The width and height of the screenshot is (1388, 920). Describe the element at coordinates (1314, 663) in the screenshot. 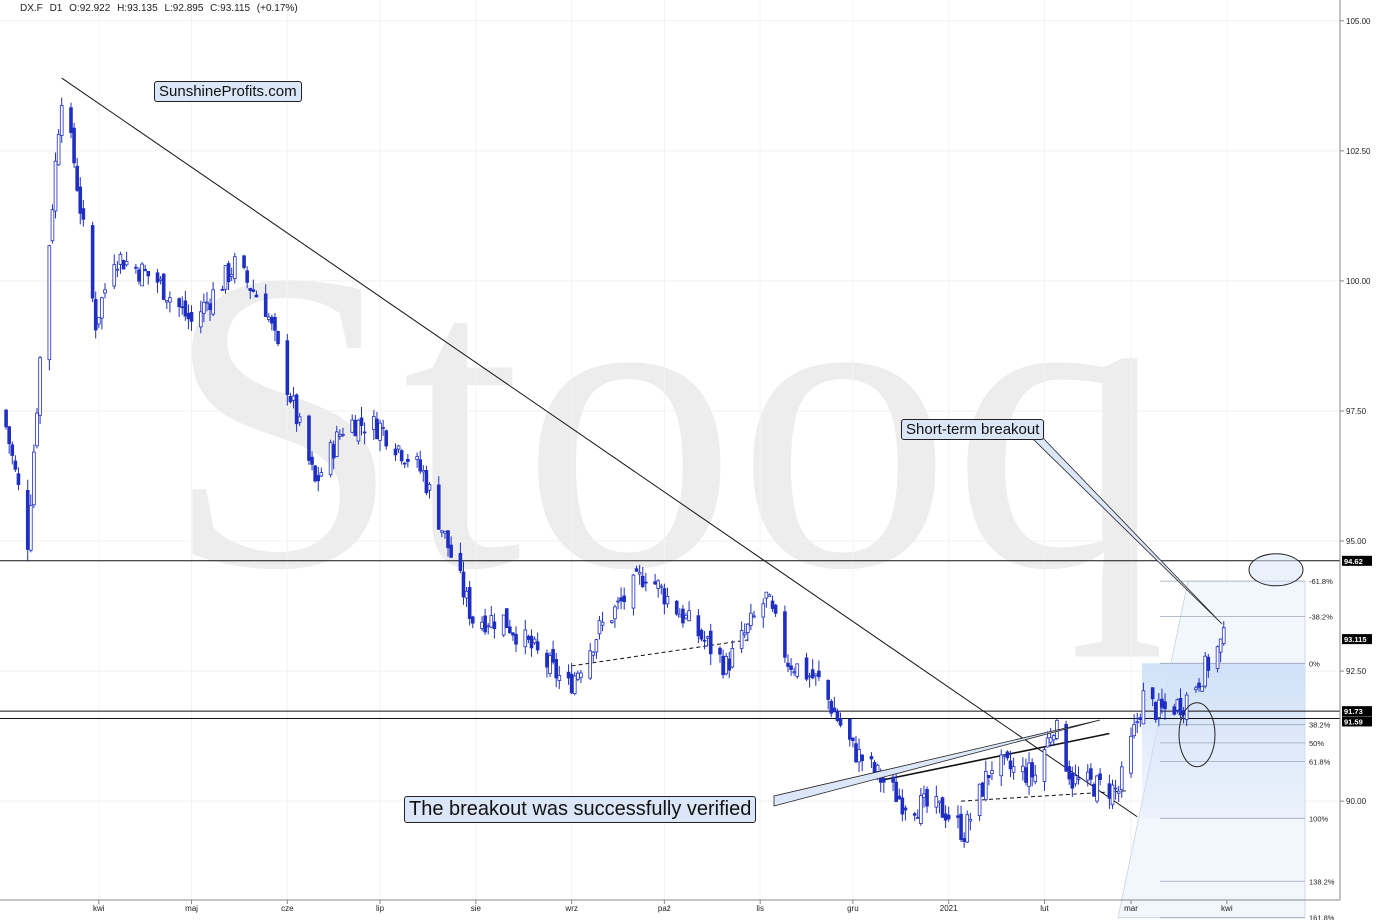

I see `fib-level-label: 0%` at that location.